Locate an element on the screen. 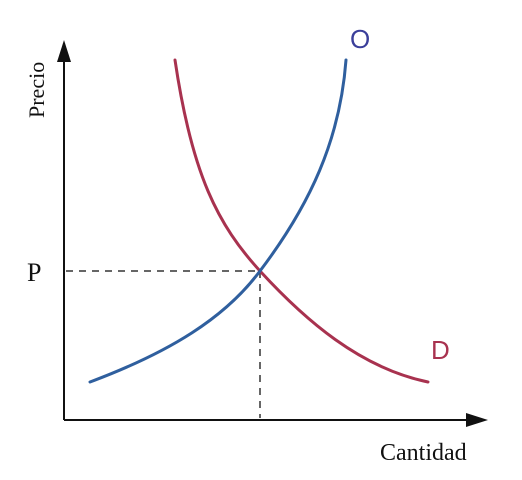 The height and width of the screenshot is (480, 522). y-axis-arrowhead is located at coordinates (64, 51).